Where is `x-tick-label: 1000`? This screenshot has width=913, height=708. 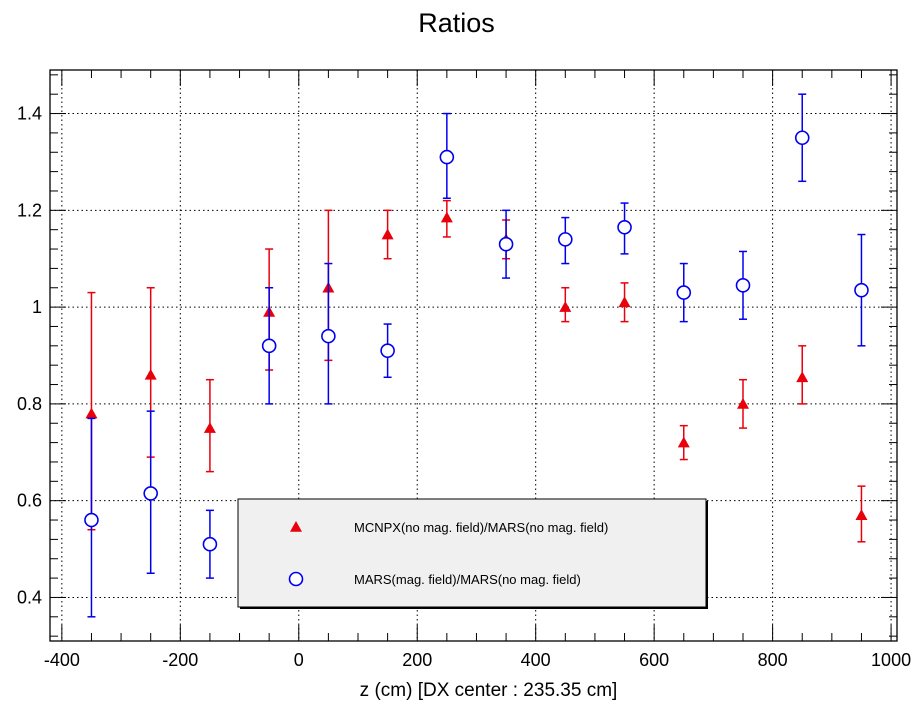 x-tick-label: 1000 is located at coordinates (891, 660).